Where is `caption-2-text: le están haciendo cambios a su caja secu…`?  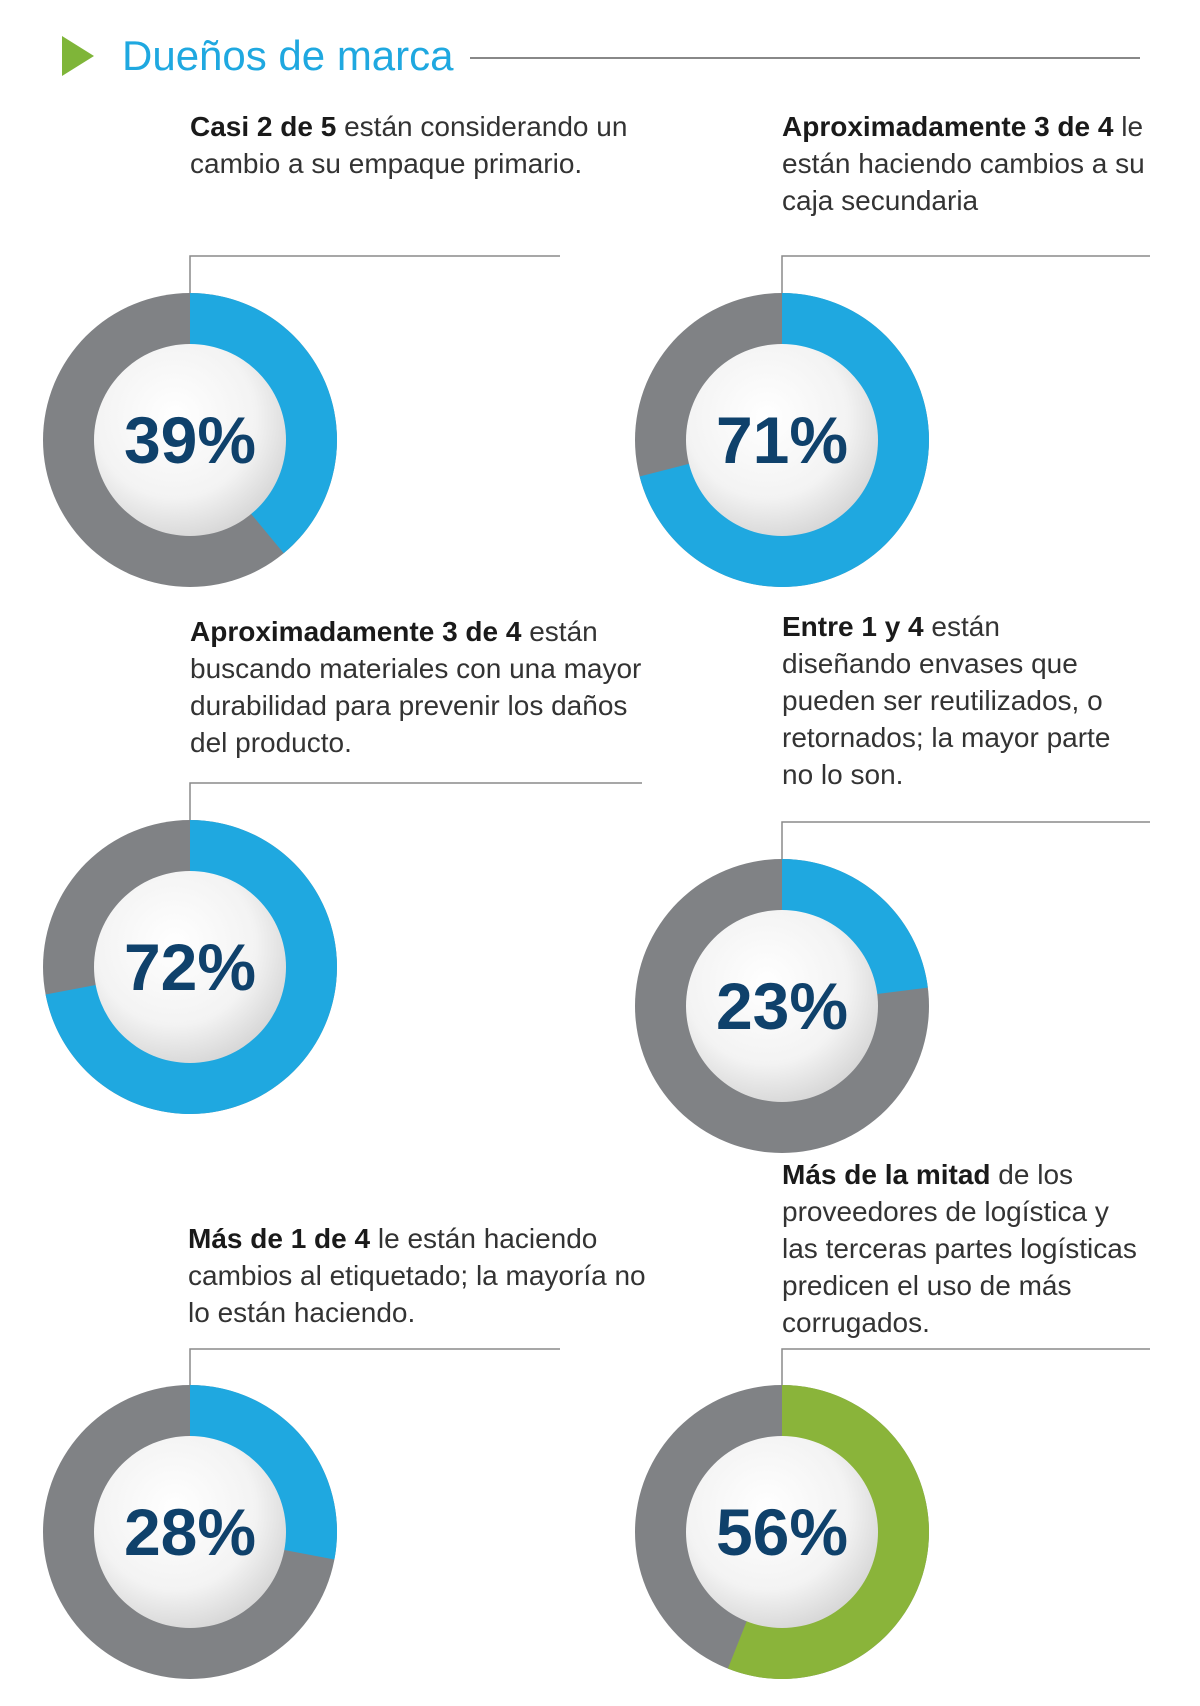 caption-2-text: le están haciendo cambios a su caja secu… is located at coordinates (963, 163).